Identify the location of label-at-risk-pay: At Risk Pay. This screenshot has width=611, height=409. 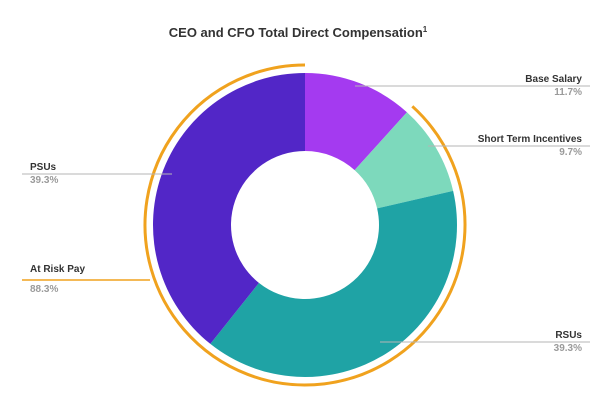
(57, 269).